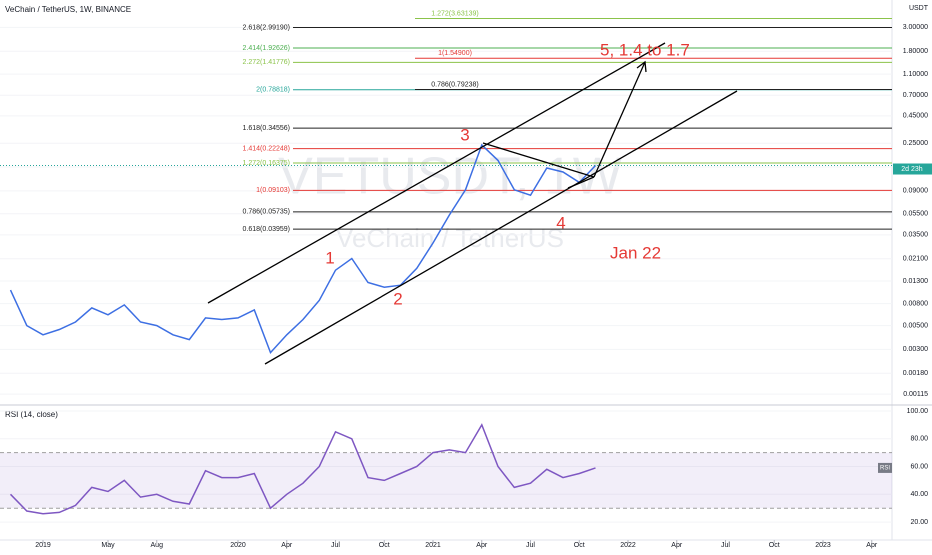  Describe the element at coordinates (266, 27) in the screenshot. I see `fib-label: 2.618(2.99190)` at that location.